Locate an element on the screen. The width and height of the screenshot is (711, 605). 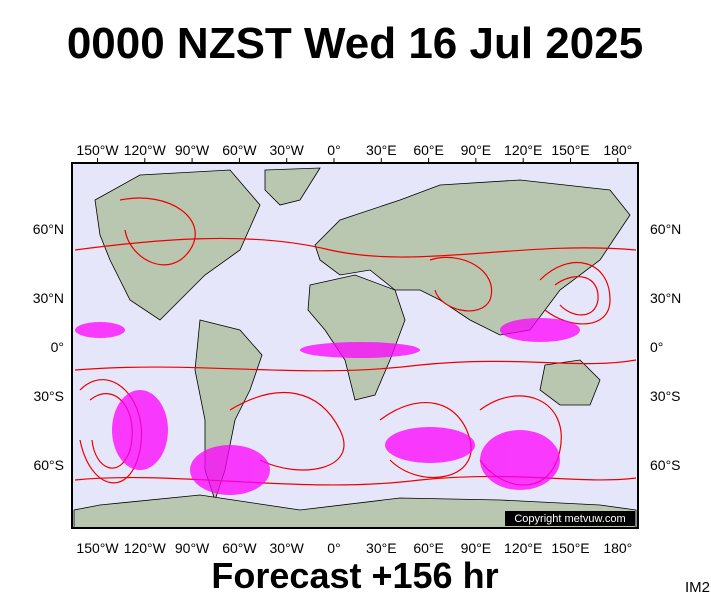
lon-label-top: 180° is located at coordinates (617, 150).